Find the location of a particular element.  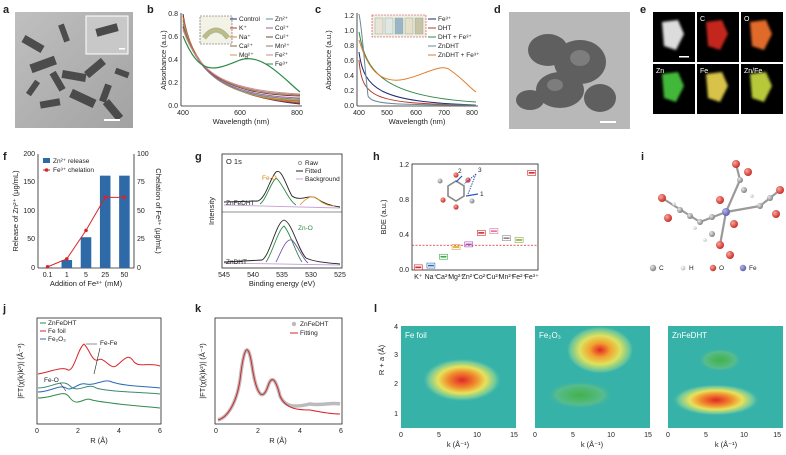

bars-f is located at coordinates (86, 221).